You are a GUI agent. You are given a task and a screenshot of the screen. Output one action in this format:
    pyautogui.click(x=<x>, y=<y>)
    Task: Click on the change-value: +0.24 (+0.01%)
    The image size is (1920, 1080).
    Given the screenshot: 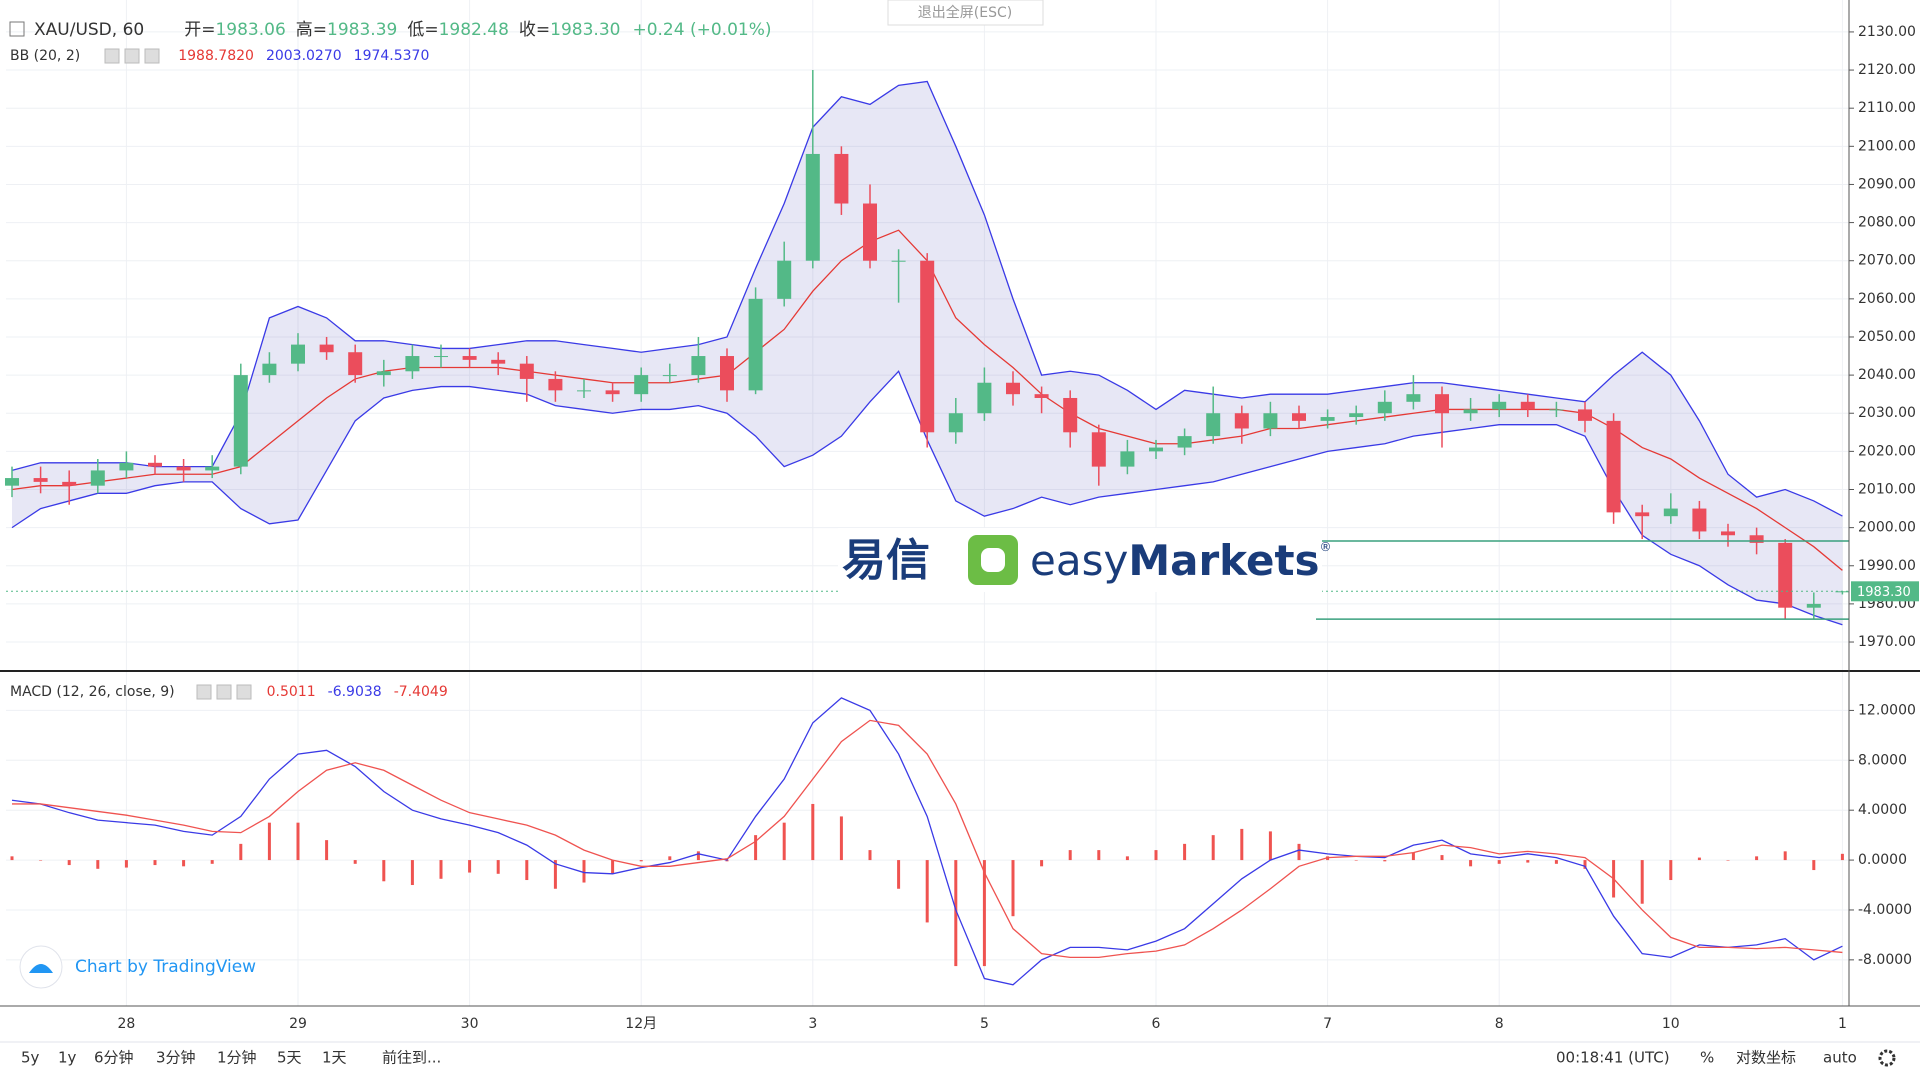 What is the action you would take?
    pyautogui.click(x=701, y=30)
    